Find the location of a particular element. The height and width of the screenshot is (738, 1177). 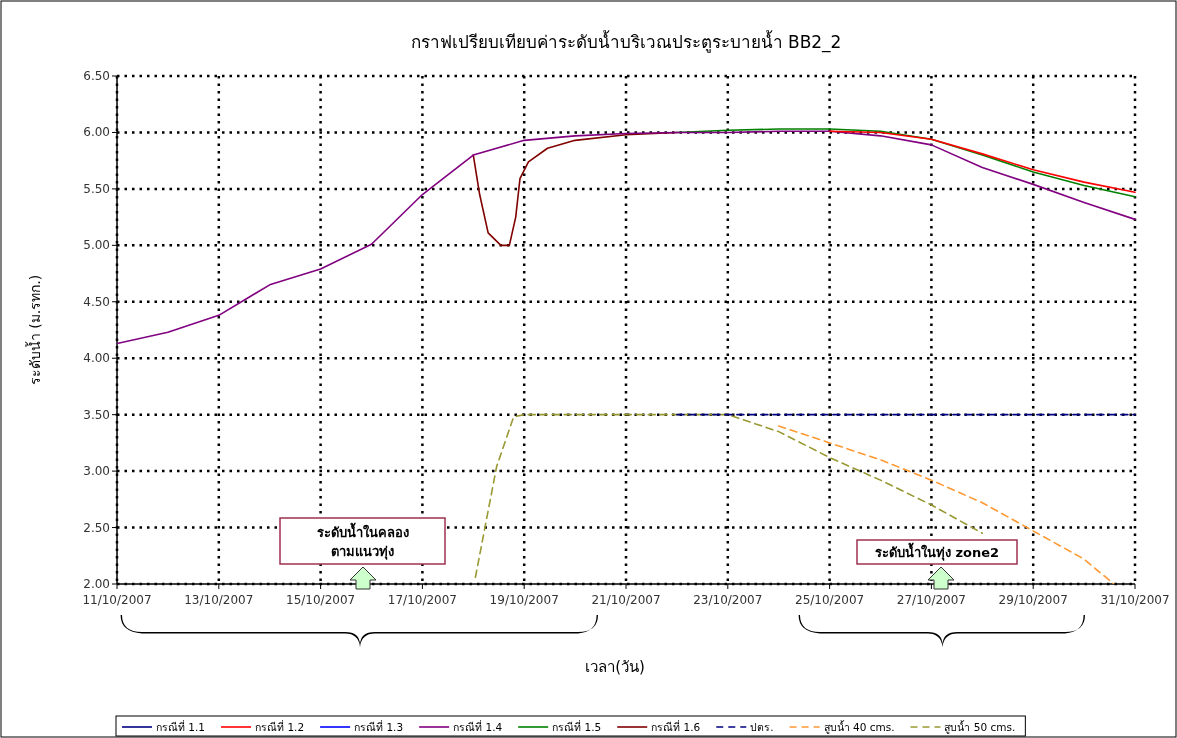

legend-label: กรณีที่ 1.2 is located at coordinates (280, 726).